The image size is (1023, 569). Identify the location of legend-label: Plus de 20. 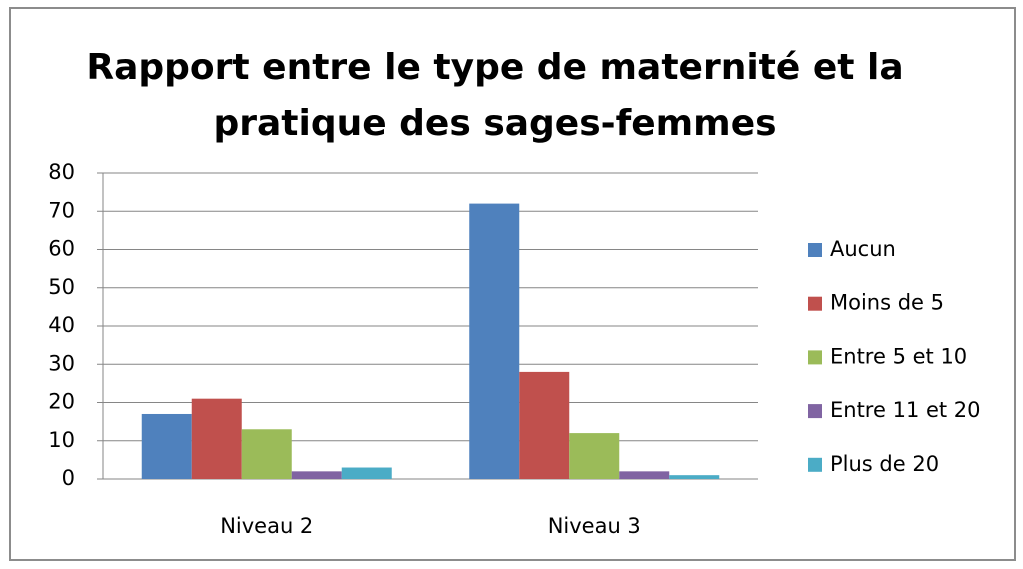
(884, 464).